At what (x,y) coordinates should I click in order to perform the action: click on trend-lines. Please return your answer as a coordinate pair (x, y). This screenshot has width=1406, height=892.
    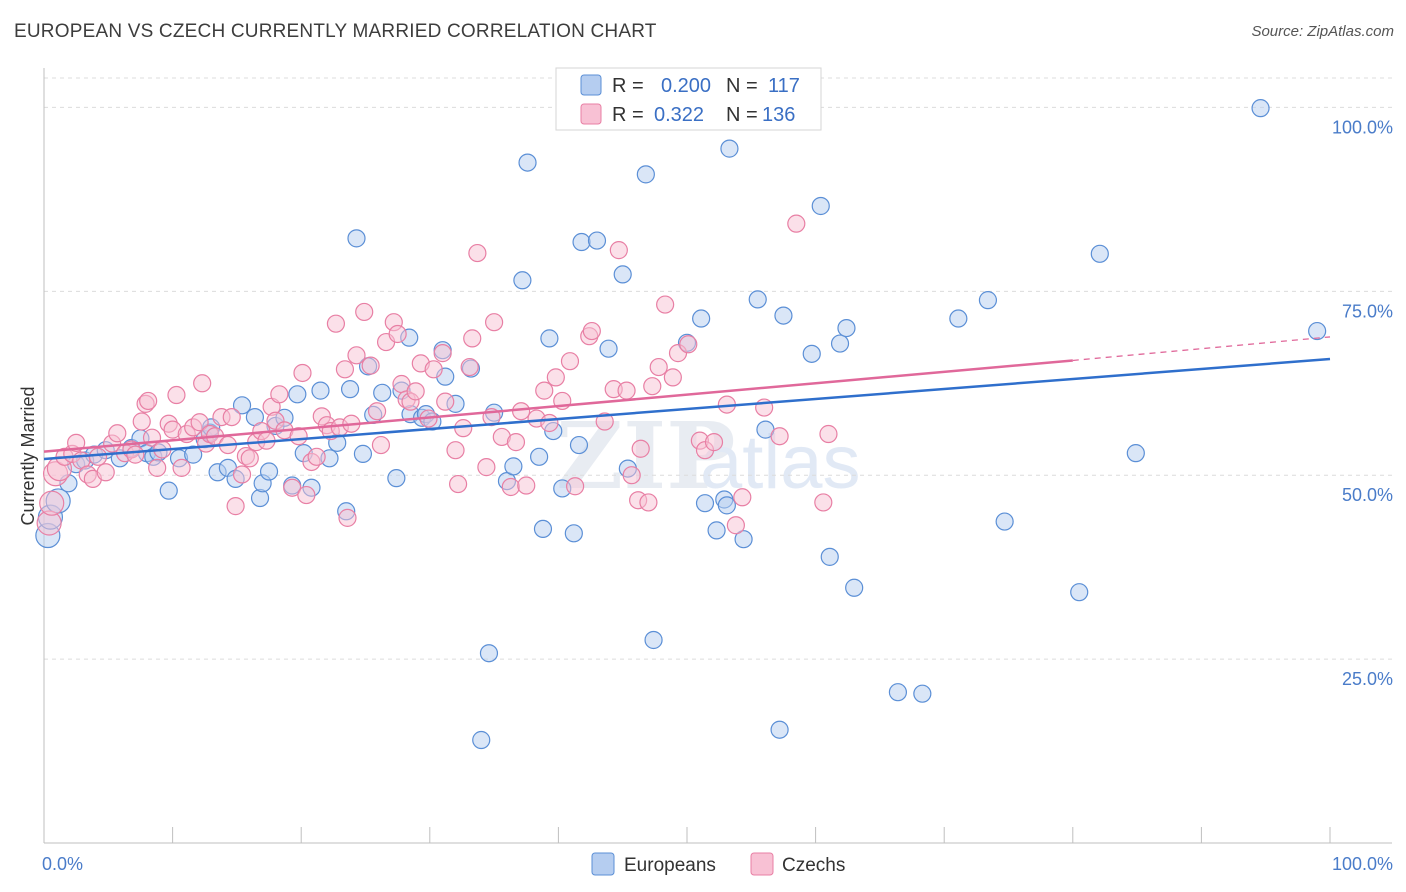
    Looking at the image, I should click on (687, 398).